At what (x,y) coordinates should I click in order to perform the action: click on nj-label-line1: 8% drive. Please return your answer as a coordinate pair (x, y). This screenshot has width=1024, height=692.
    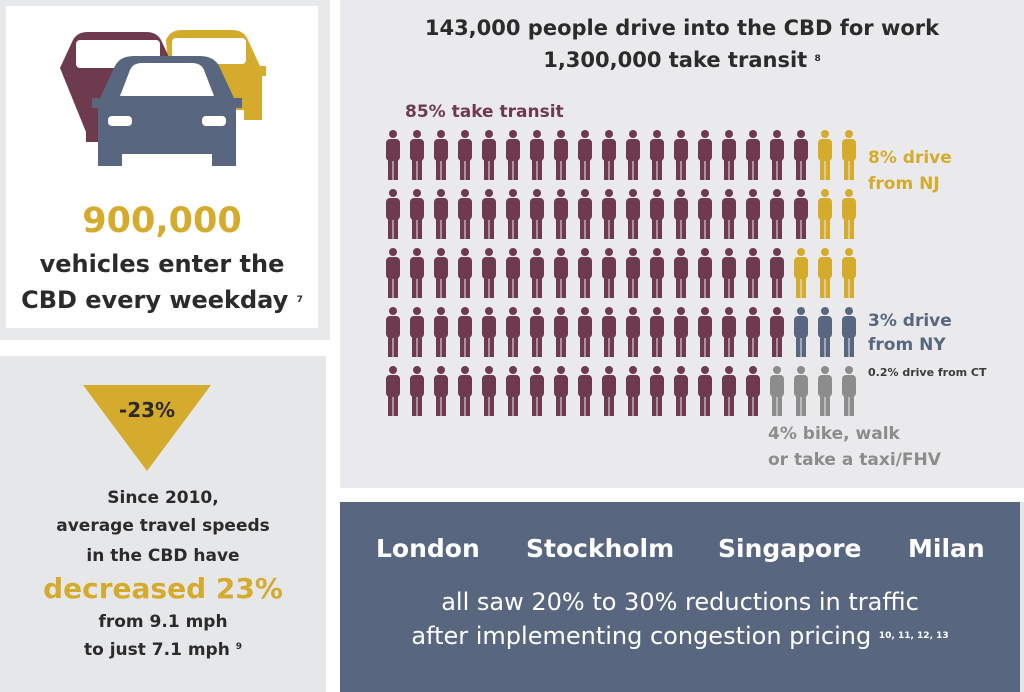
    Looking at the image, I should click on (910, 158).